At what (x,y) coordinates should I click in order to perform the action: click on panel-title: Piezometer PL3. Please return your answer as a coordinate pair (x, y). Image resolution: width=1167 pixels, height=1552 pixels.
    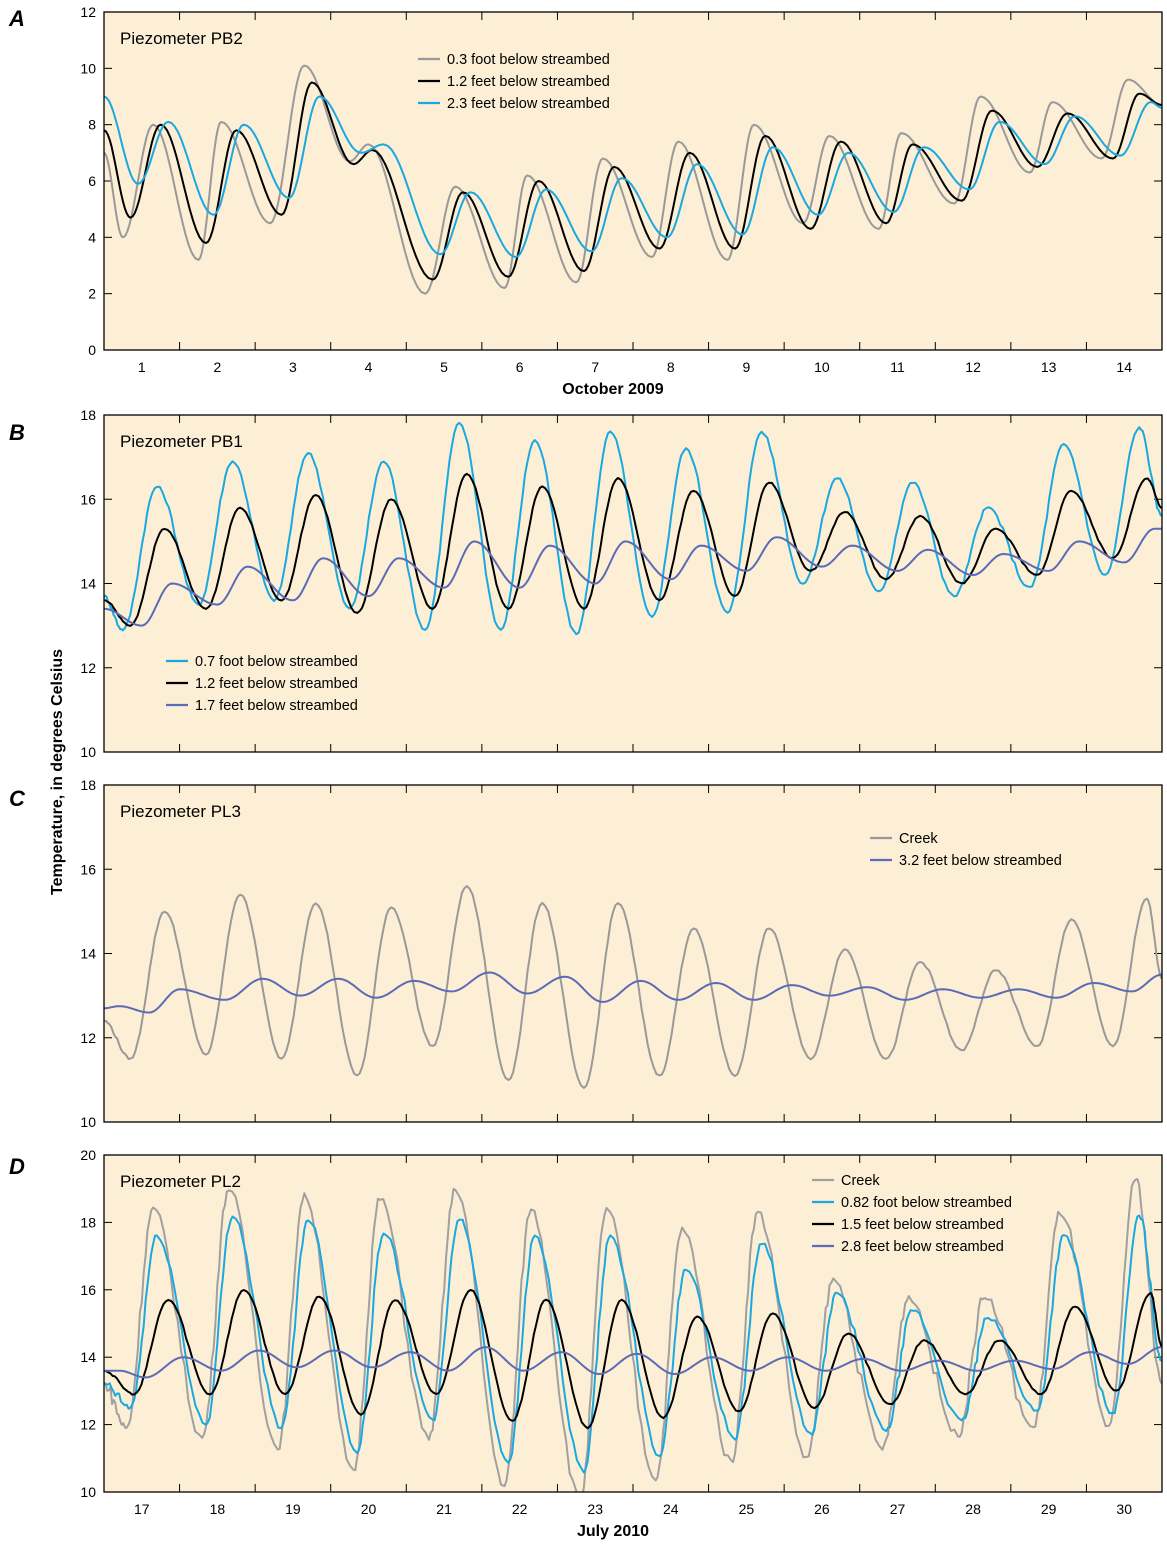
    Looking at the image, I should click on (180, 811).